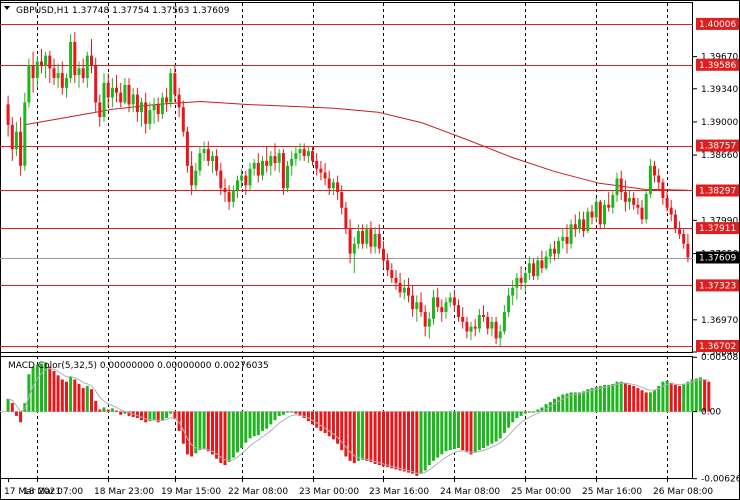 The height and width of the screenshot is (500, 740). Describe the element at coordinates (717, 257) in the screenshot. I see `current-price-tag` at that location.